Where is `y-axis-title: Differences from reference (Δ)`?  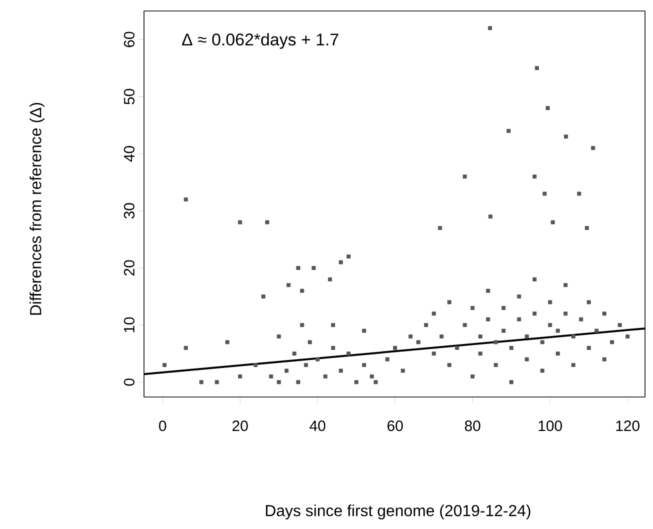
y-axis-title: Differences from reference (Δ) is located at coordinates (37, 208).